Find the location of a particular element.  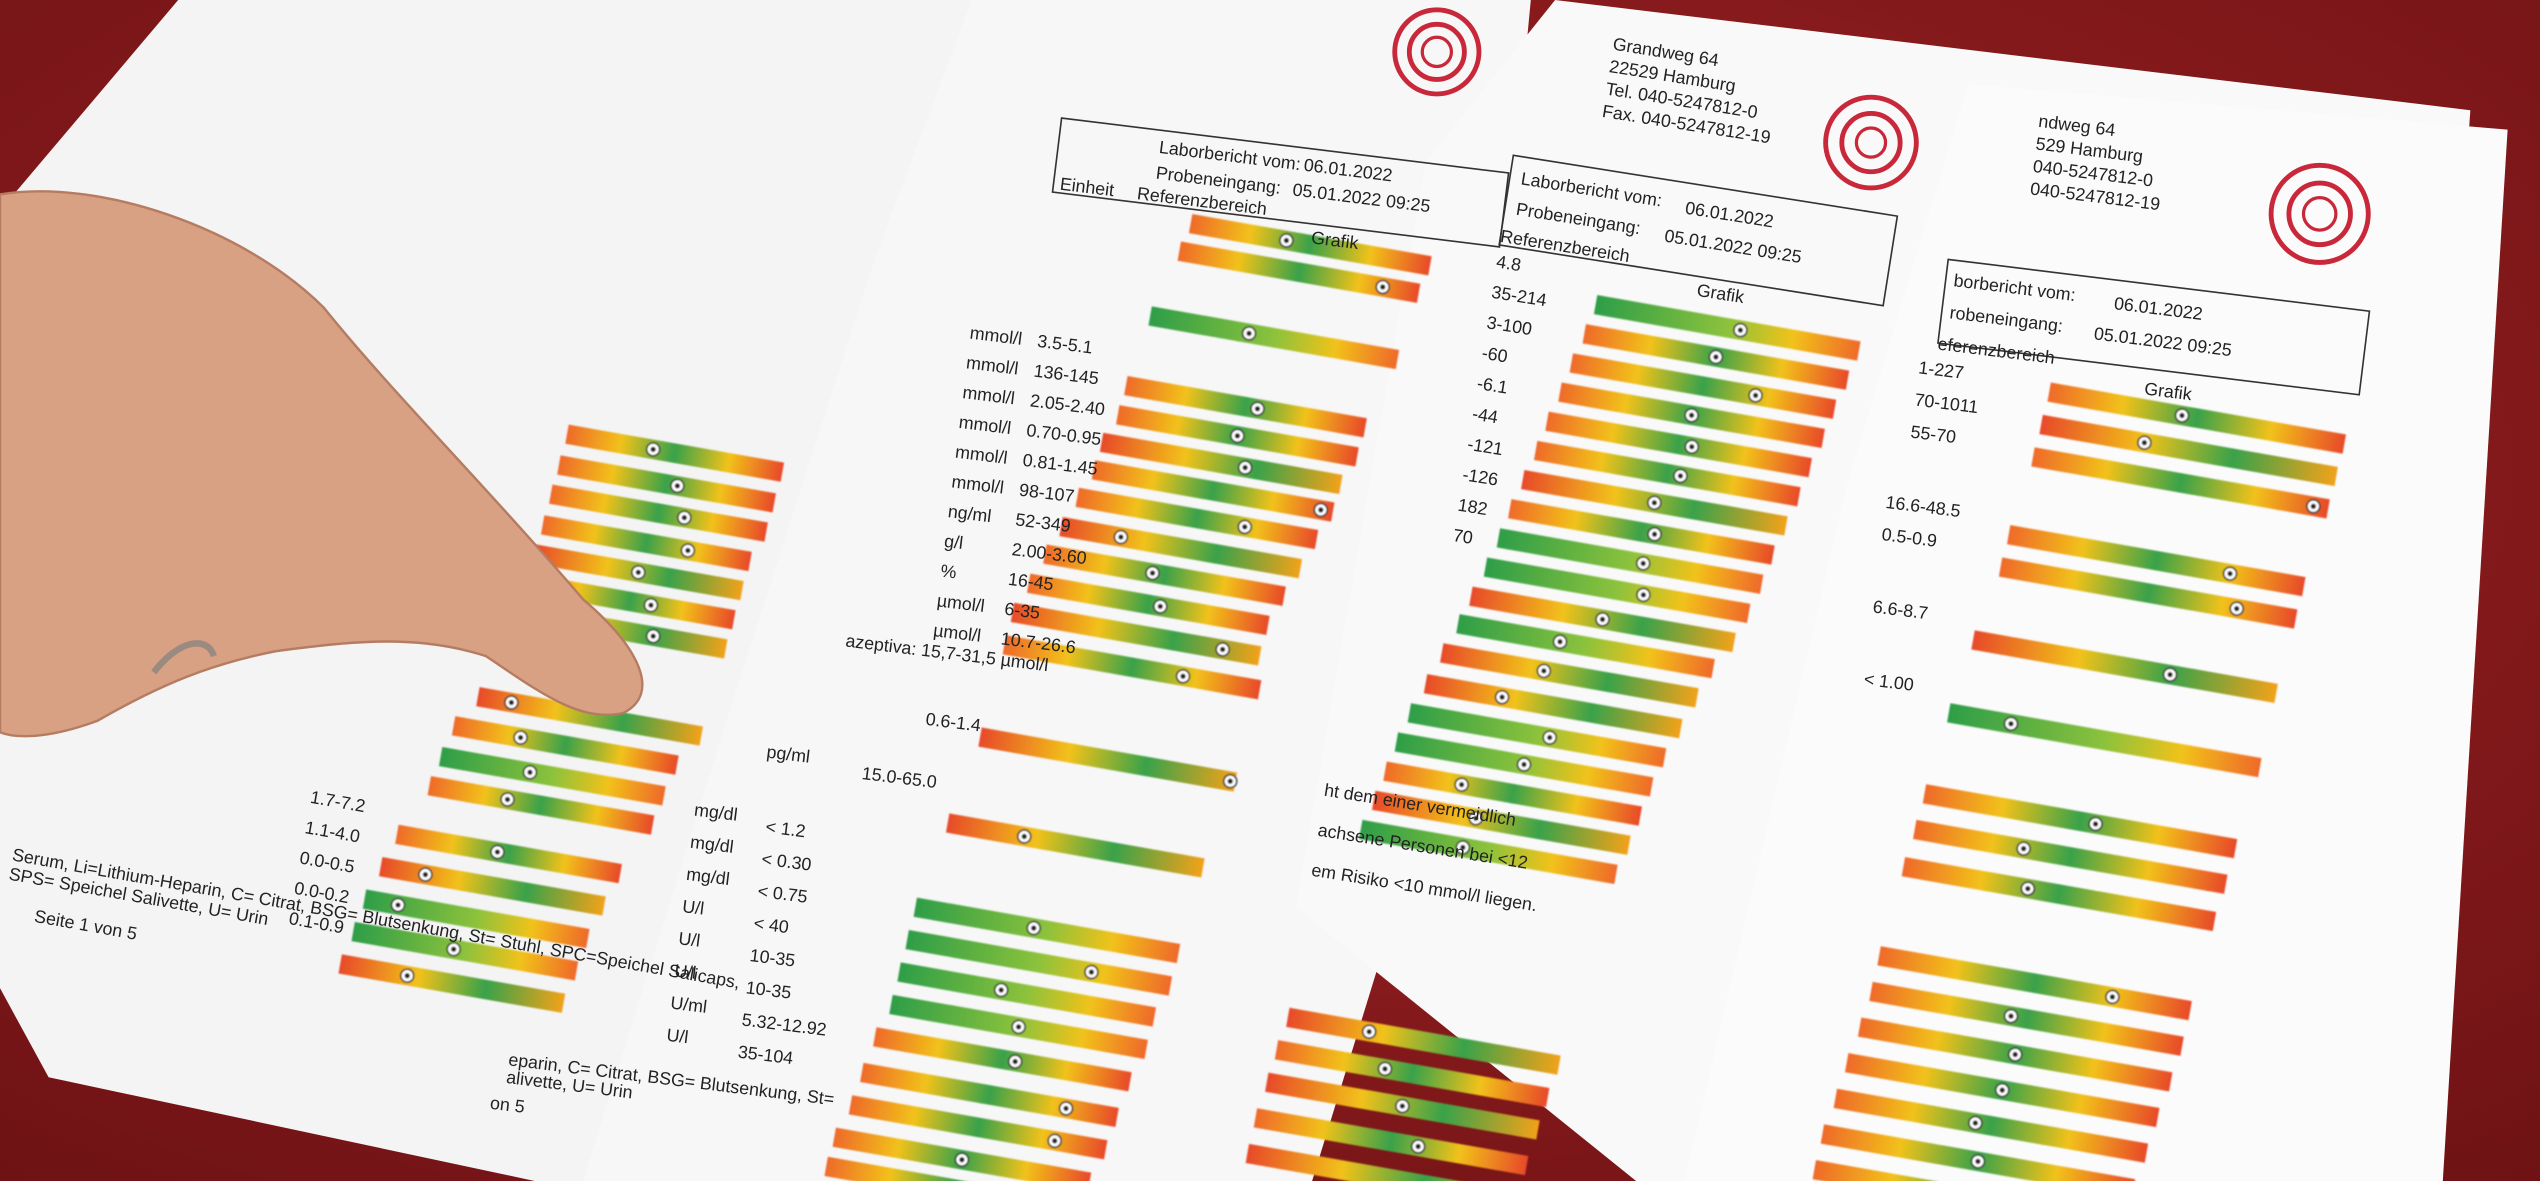

reference-range: < 1.2 is located at coordinates (785, 829).